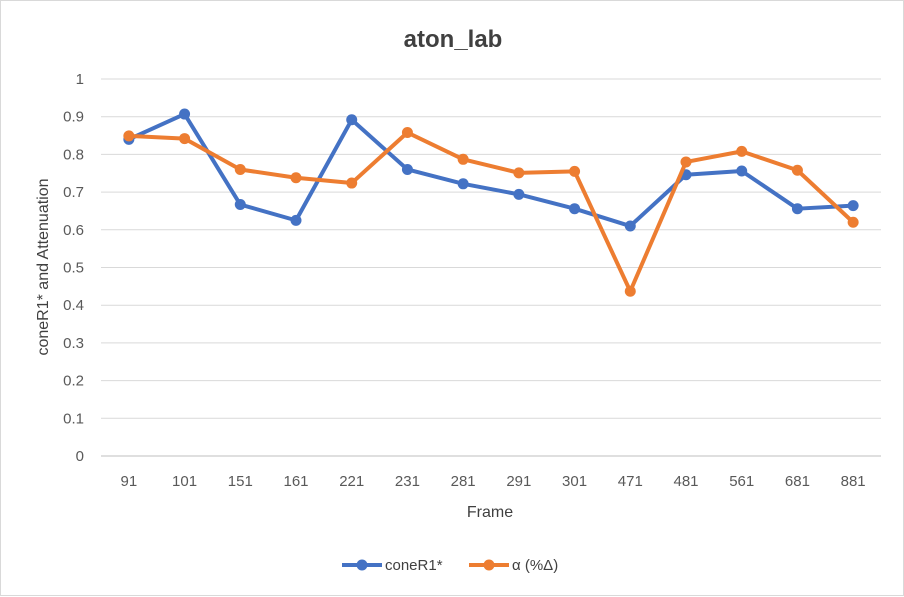 The width and height of the screenshot is (904, 597). I want to click on x-tick-label: 161, so click(295, 481).